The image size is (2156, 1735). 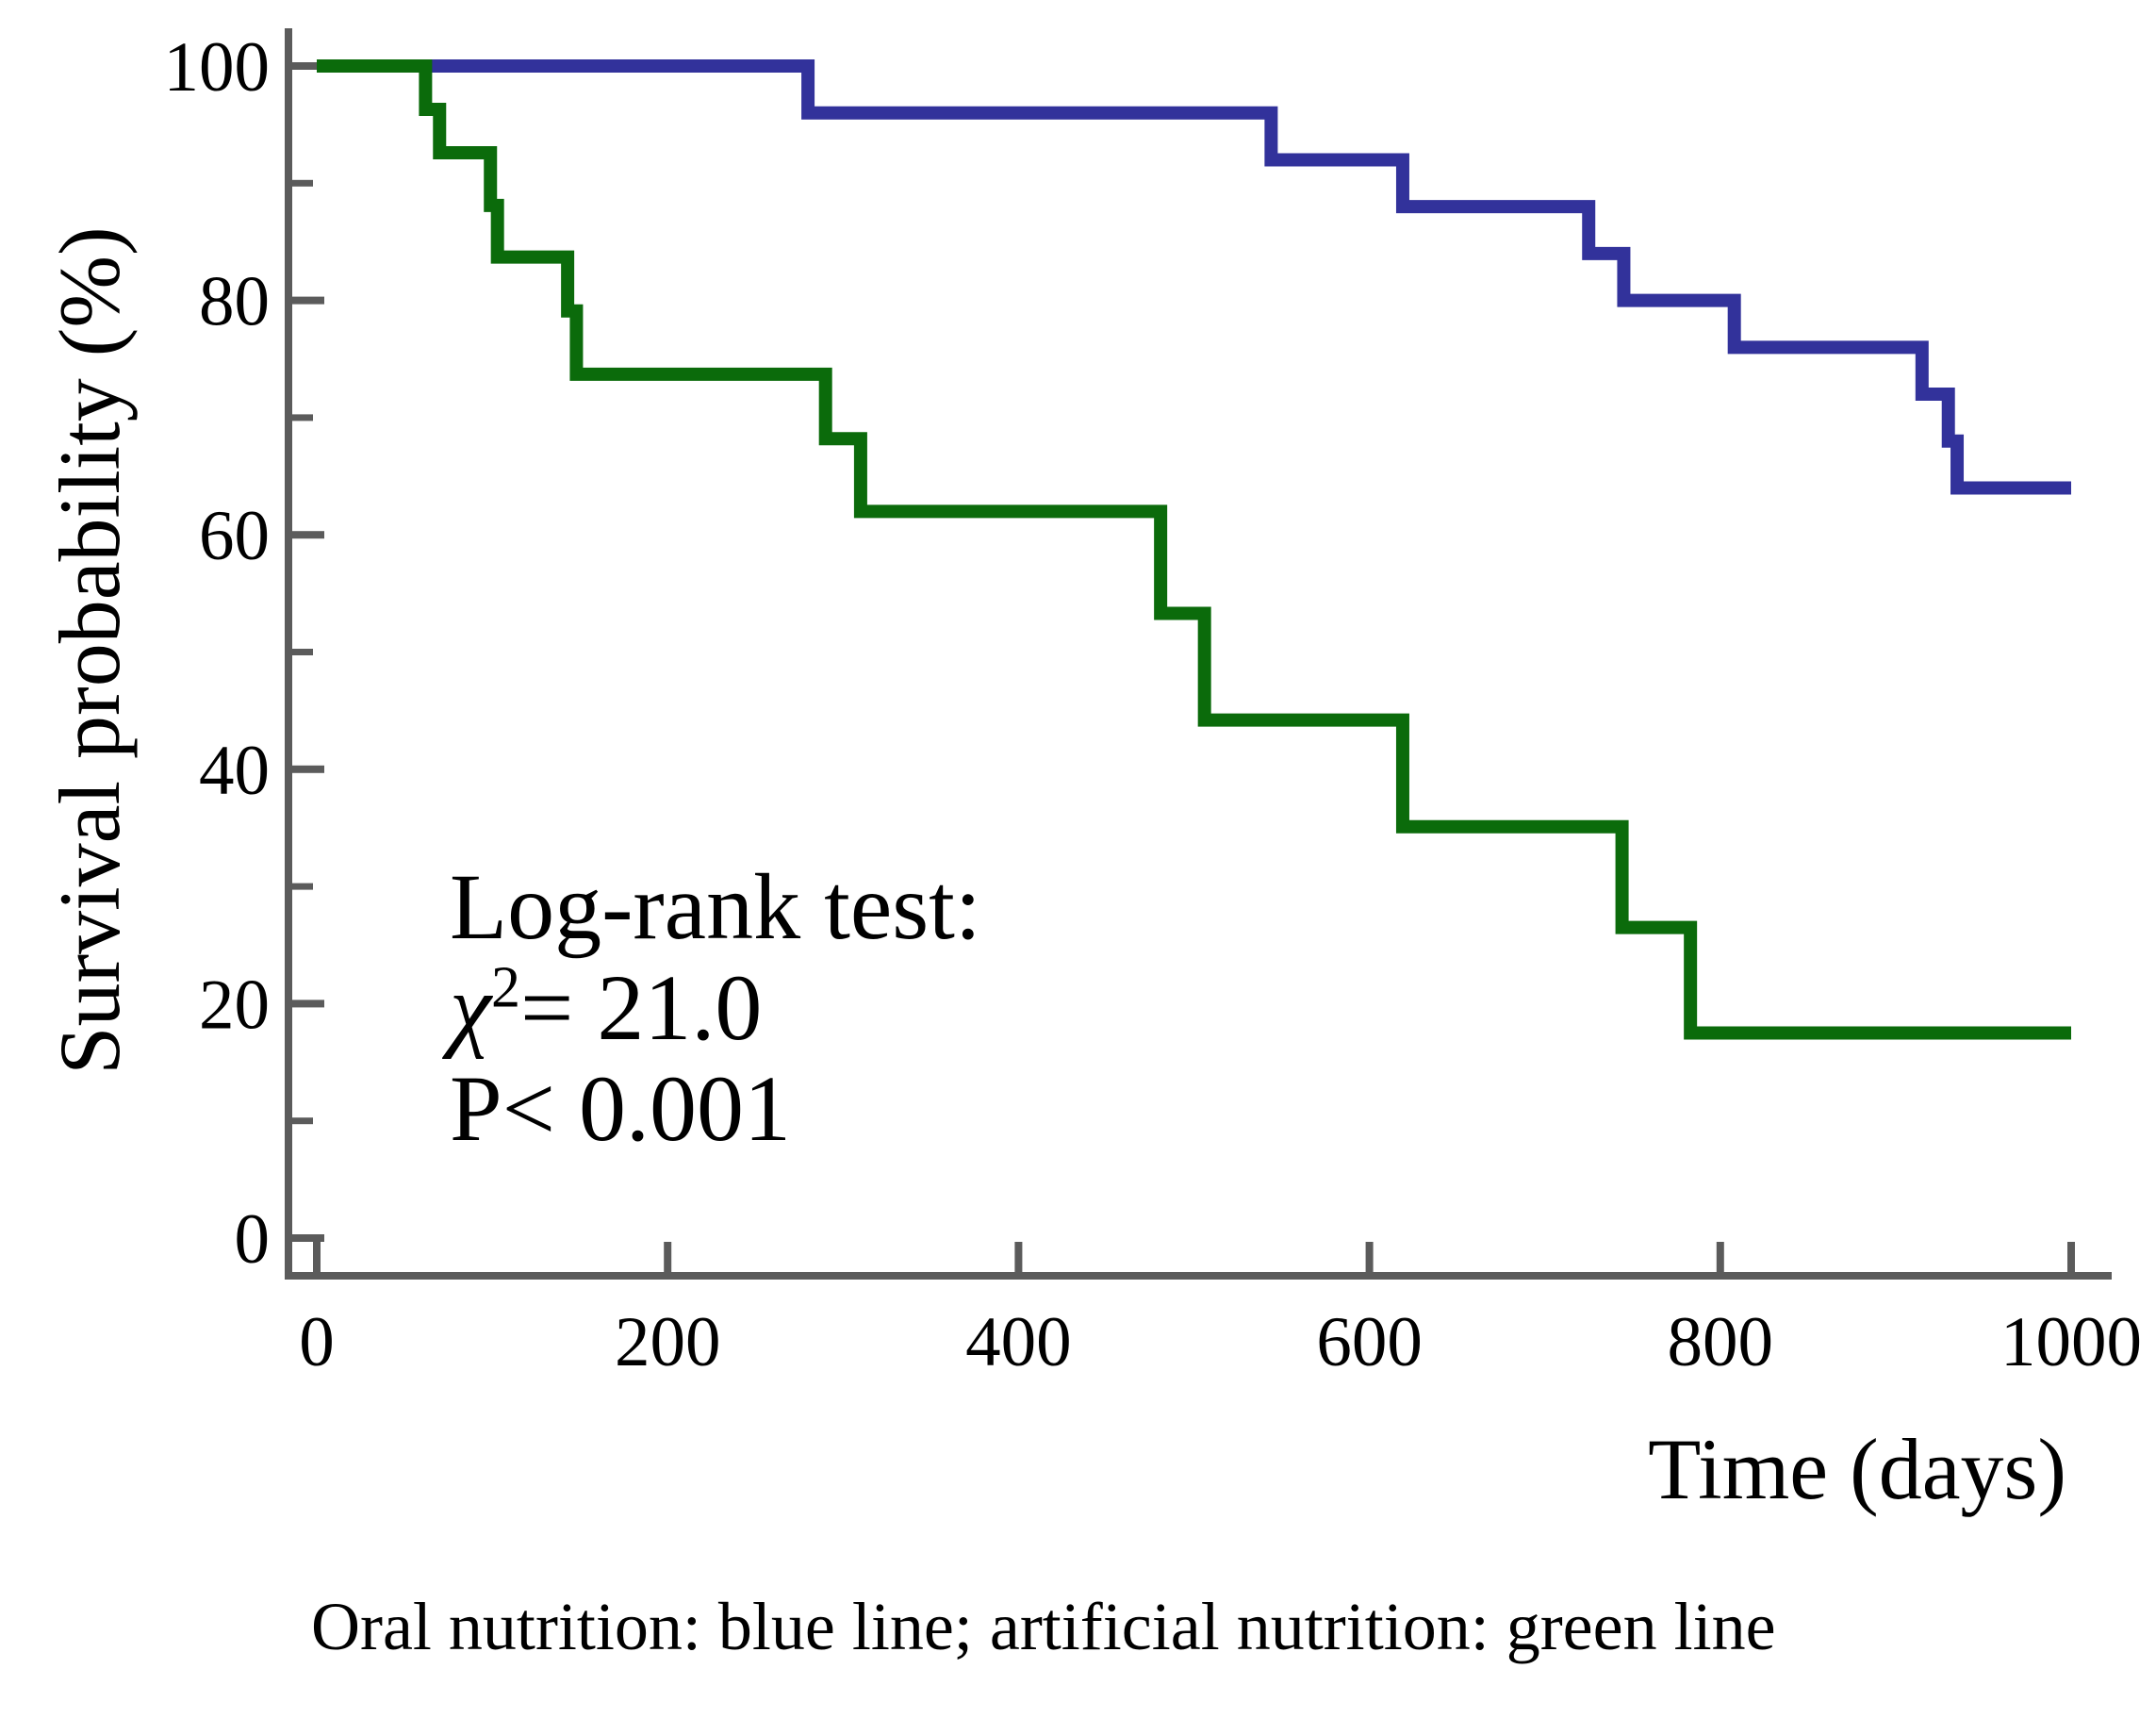 What do you see at coordinates (89, 650) in the screenshot?
I see `y-axis-title: Survival probability (%)` at bounding box center [89, 650].